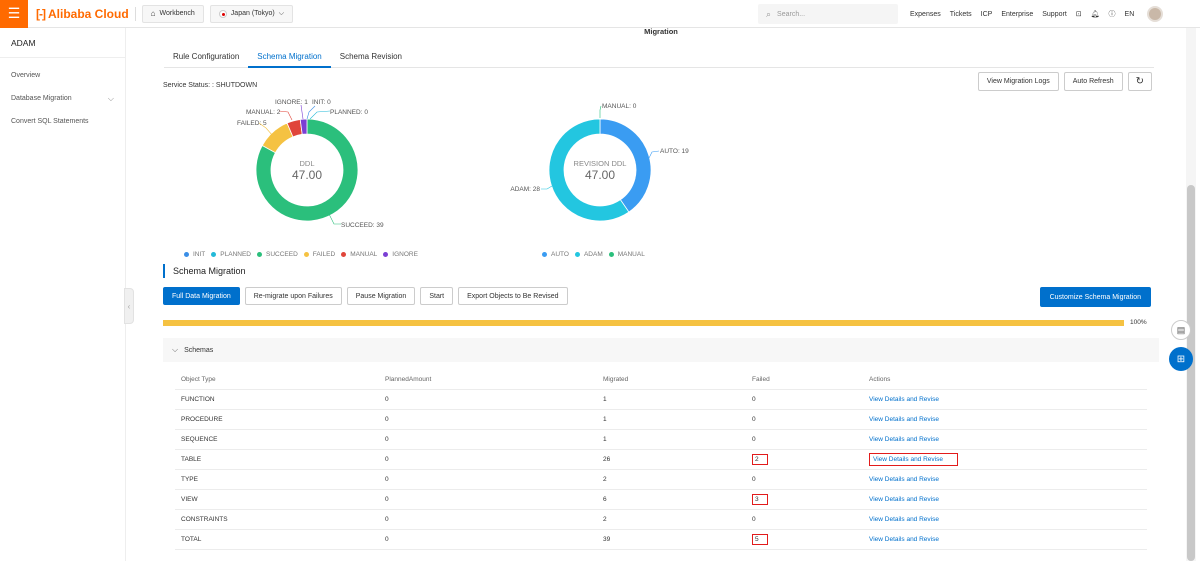 The image size is (1200, 561). What do you see at coordinates (986, 14) in the screenshot?
I see `icp-link: ICP` at bounding box center [986, 14].